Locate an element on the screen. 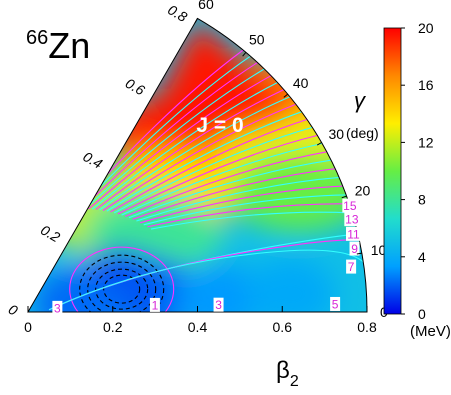  svg-text: 1 is located at coordinates (155, 305).